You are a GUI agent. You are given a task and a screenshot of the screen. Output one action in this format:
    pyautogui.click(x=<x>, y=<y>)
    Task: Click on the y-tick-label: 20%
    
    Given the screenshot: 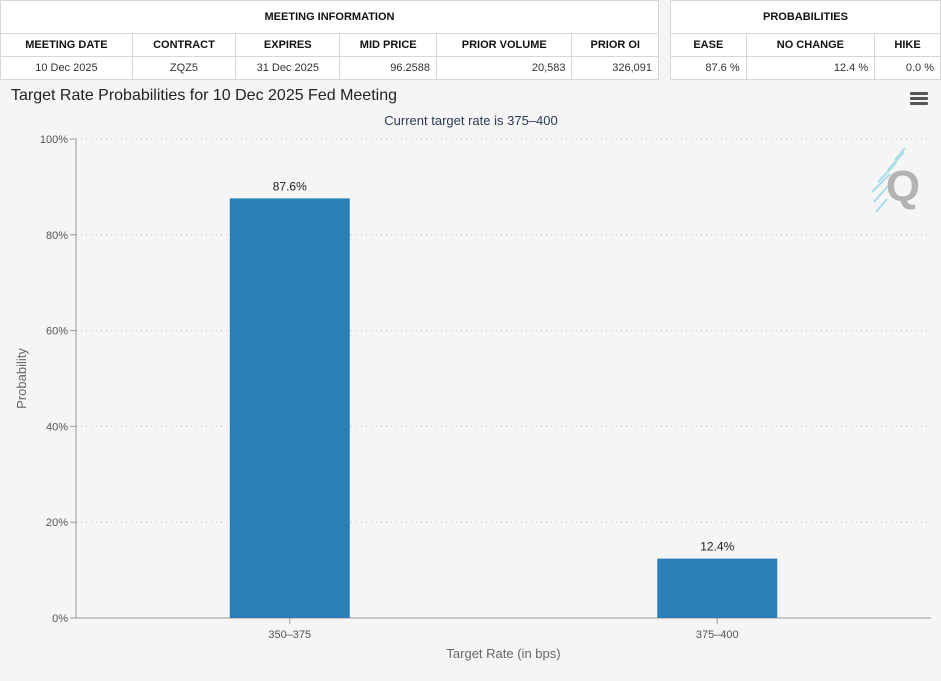 What is the action you would take?
    pyautogui.click(x=57, y=523)
    